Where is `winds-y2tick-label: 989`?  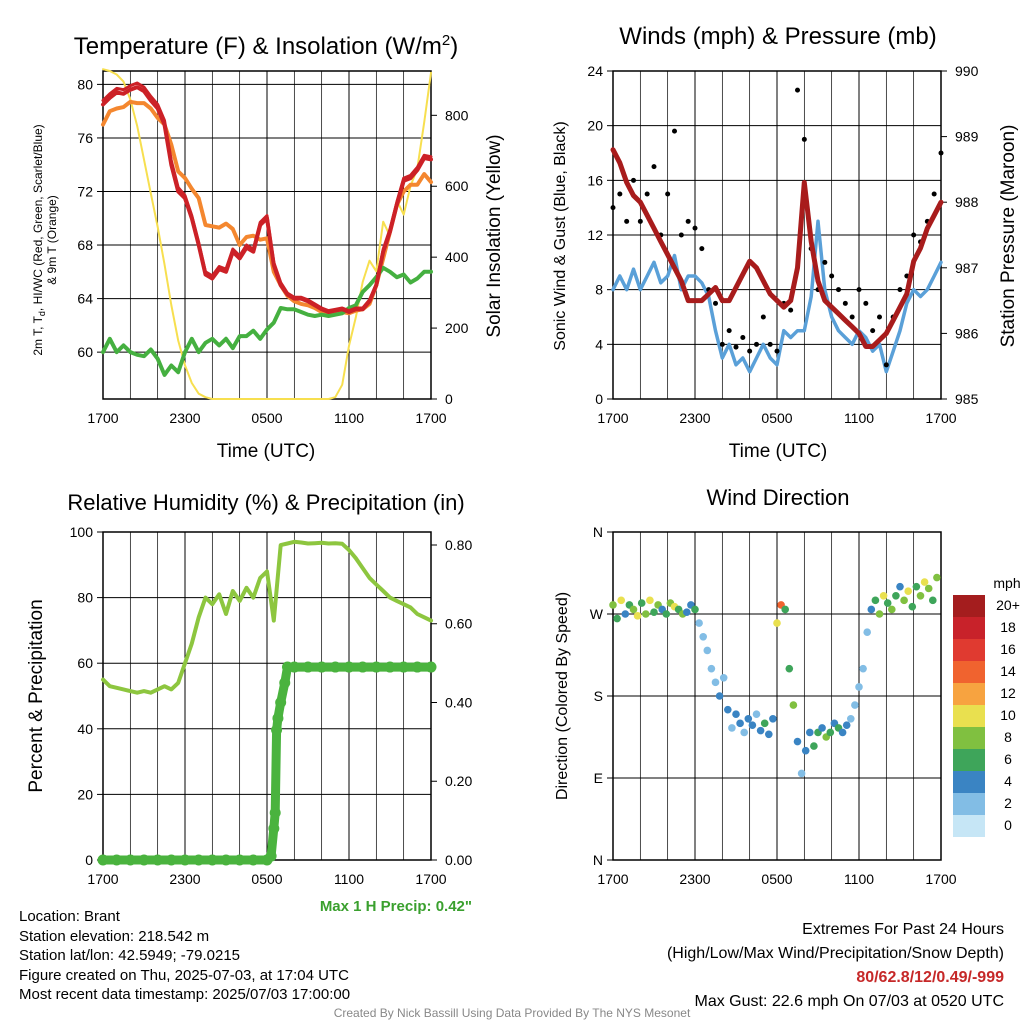 winds-y2tick-label: 989 is located at coordinates (967, 137).